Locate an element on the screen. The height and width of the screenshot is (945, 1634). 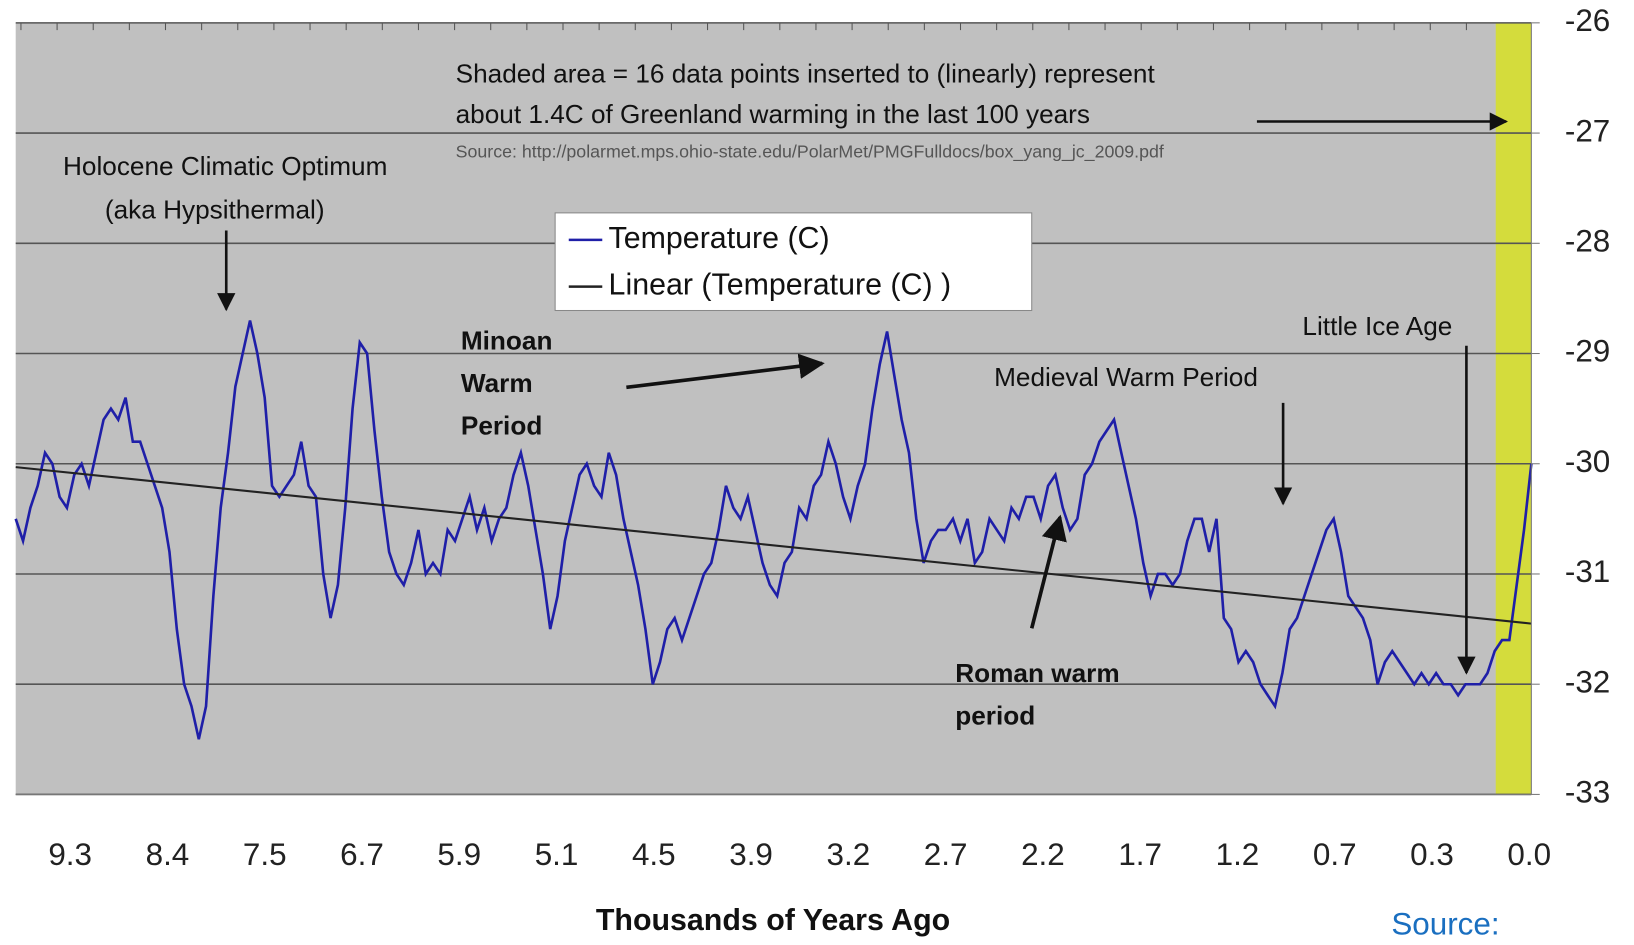
annotation: (aka Hypsithermal) is located at coordinates (215, 210).